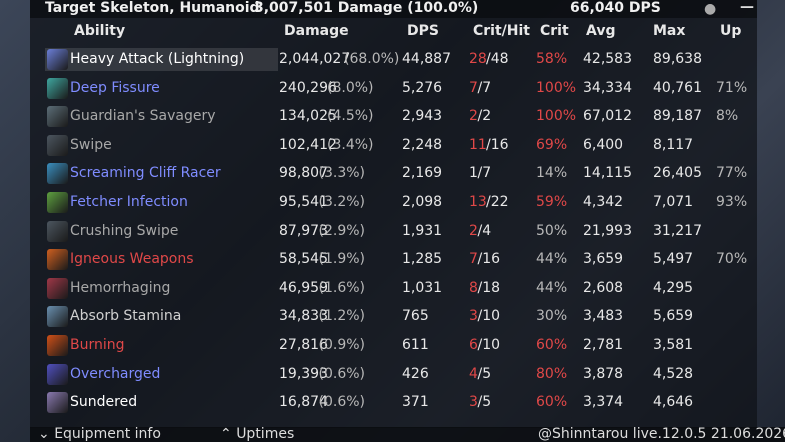 The width and height of the screenshot is (785, 442). Describe the element at coordinates (407, 434) in the screenshot. I see `footer-bar` at that location.